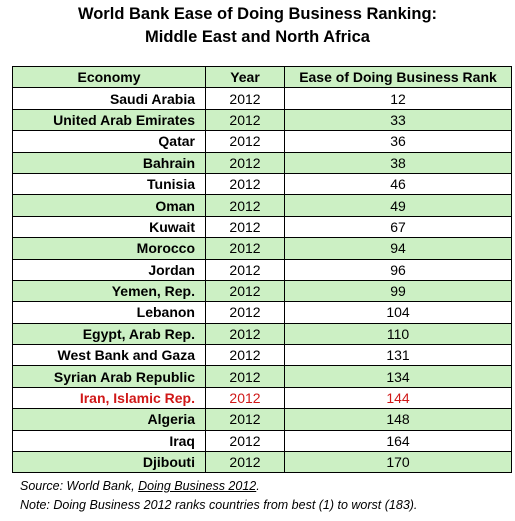  Describe the element at coordinates (109, 462) in the screenshot. I see `economy-cell: Djibouti` at that location.